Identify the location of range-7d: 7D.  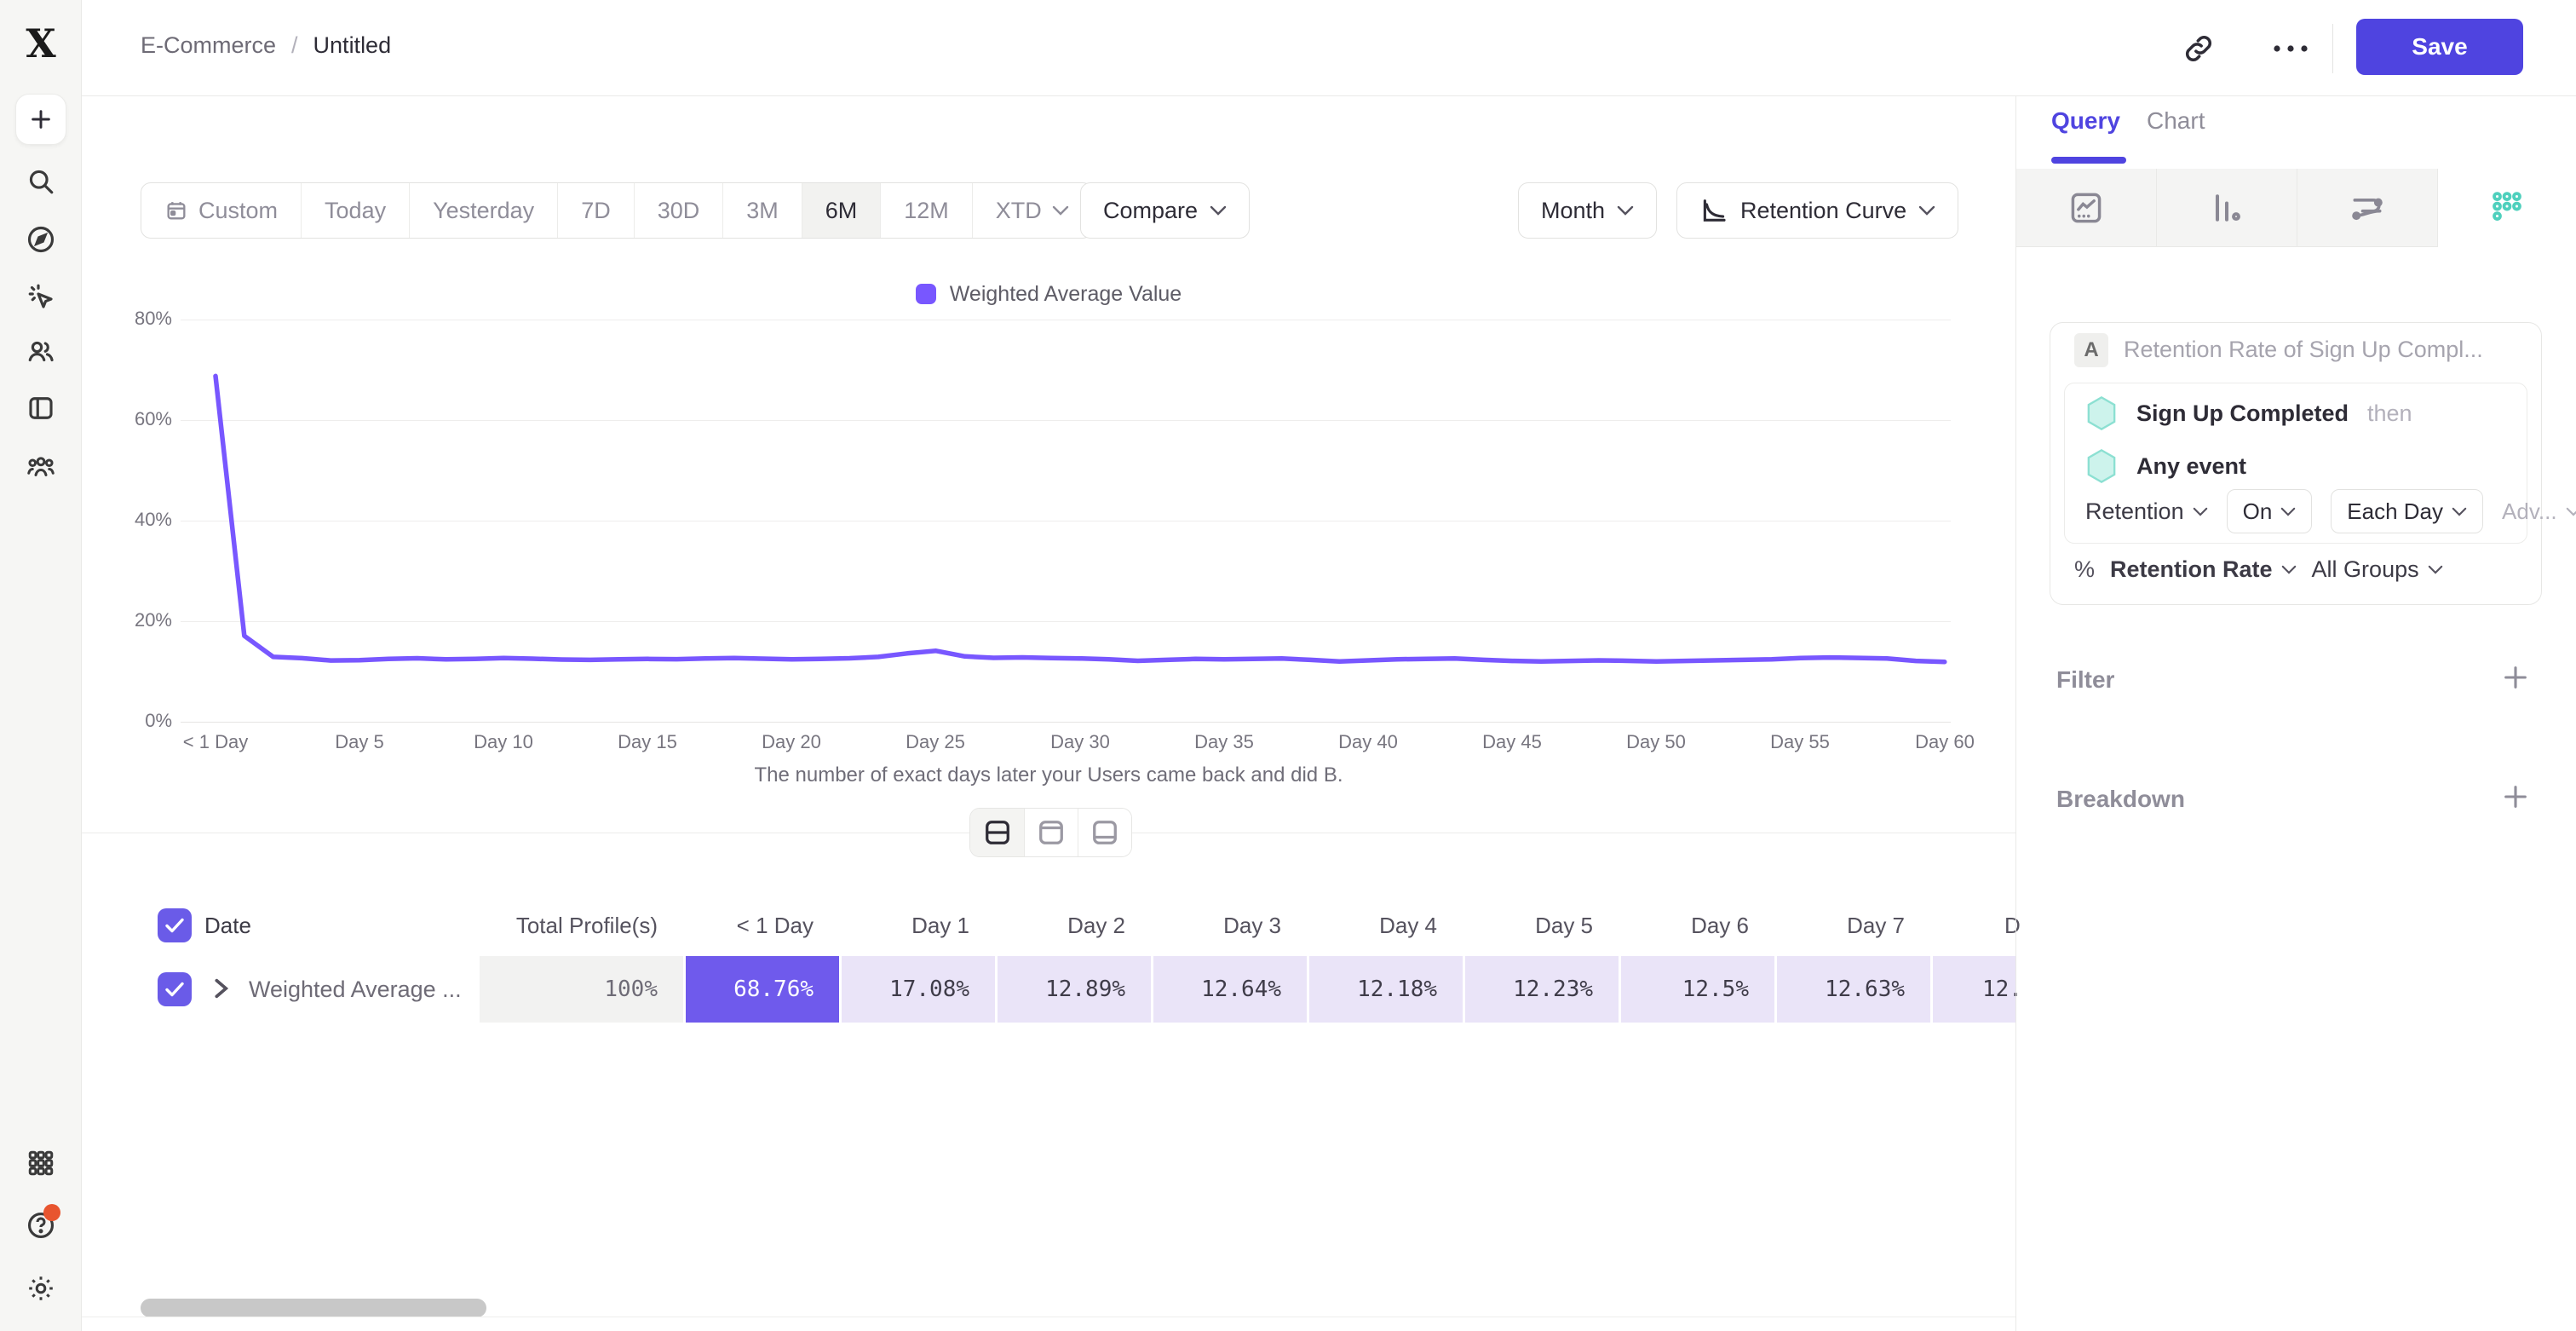
(595, 210).